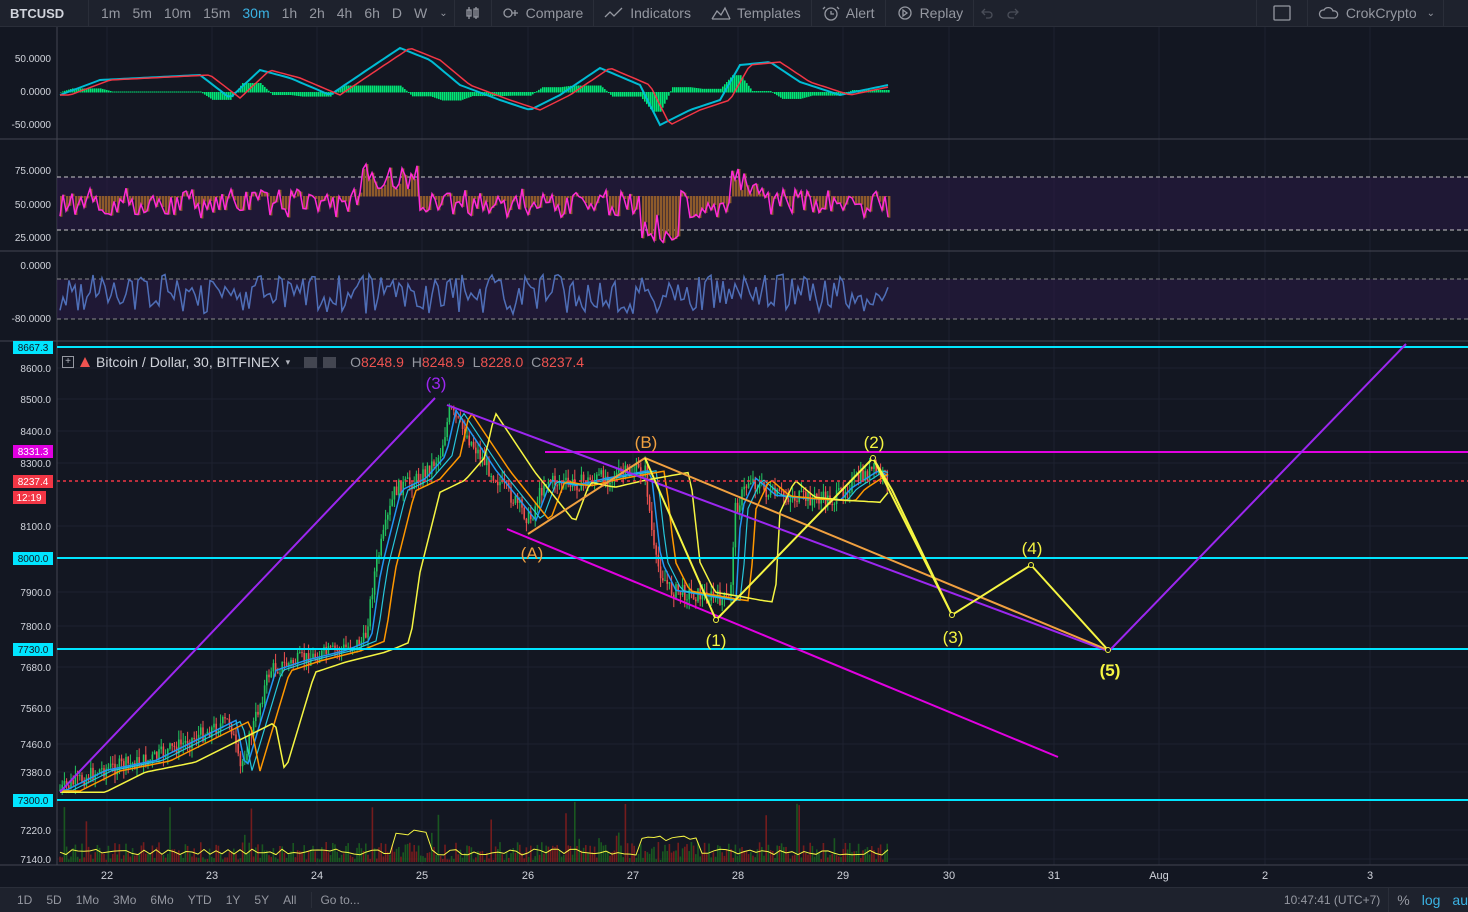 The width and height of the screenshot is (1468, 912). What do you see at coordinates (87, 900) in the screenshot?
I see `range-1mo: 1Mo` at bounding box center [87, 900].